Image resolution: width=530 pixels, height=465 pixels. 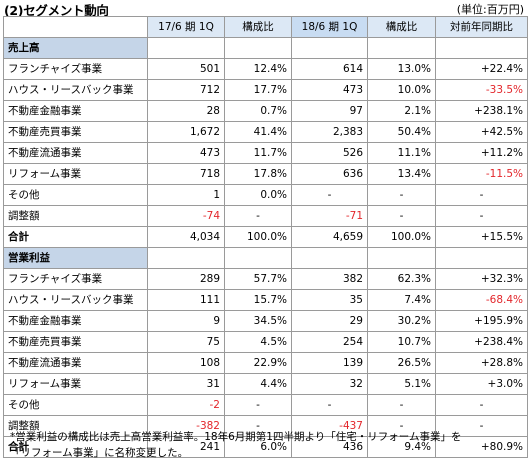 What do you see at coordinates (186, 237) in the screenshot?
I see `value-cell: 4,034` at bounding box center [186, 237].